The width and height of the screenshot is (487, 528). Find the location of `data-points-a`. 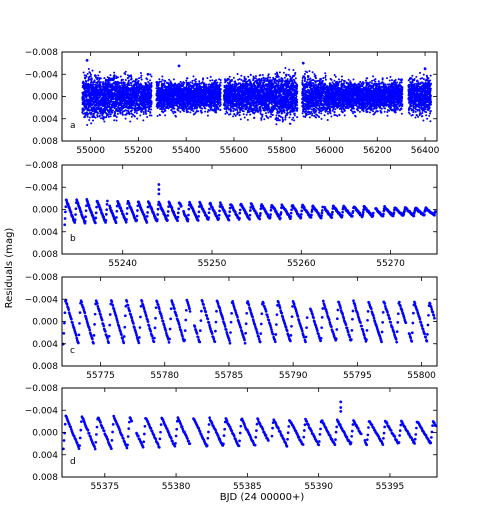

data-points-a is located at coordinates (257, 92).